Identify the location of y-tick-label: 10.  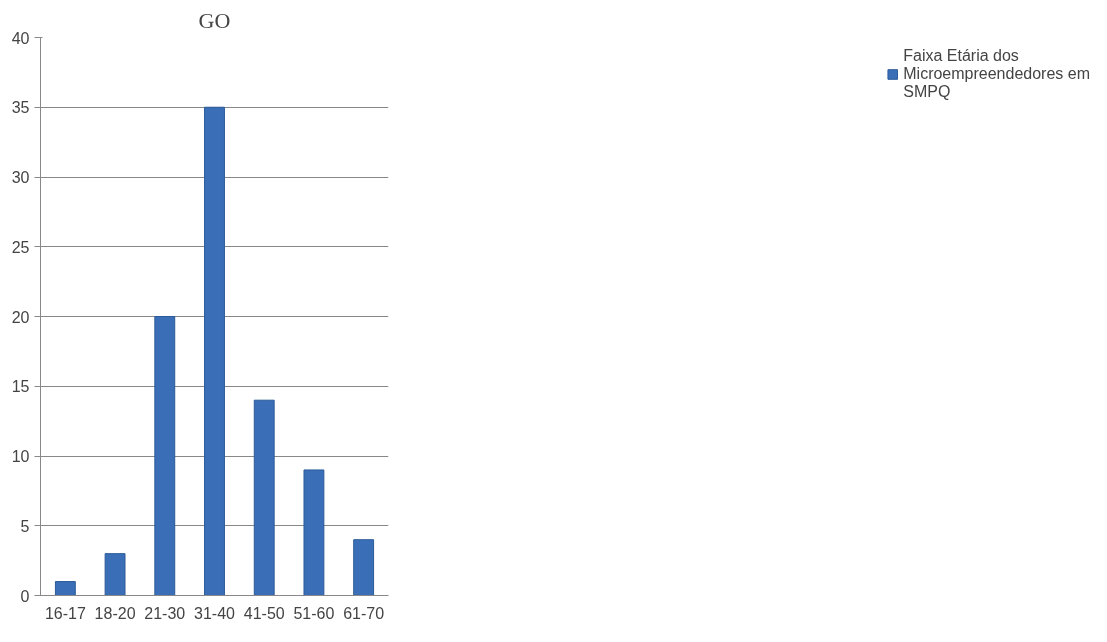
(20, 456).